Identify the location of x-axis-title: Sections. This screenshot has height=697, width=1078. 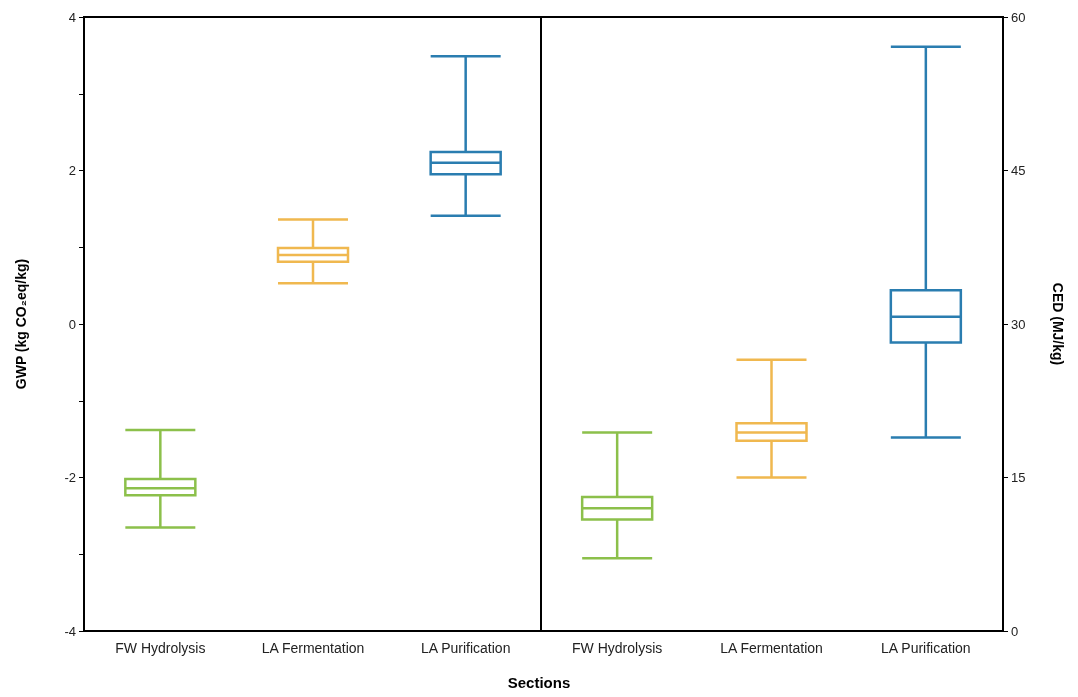
(539, 682).